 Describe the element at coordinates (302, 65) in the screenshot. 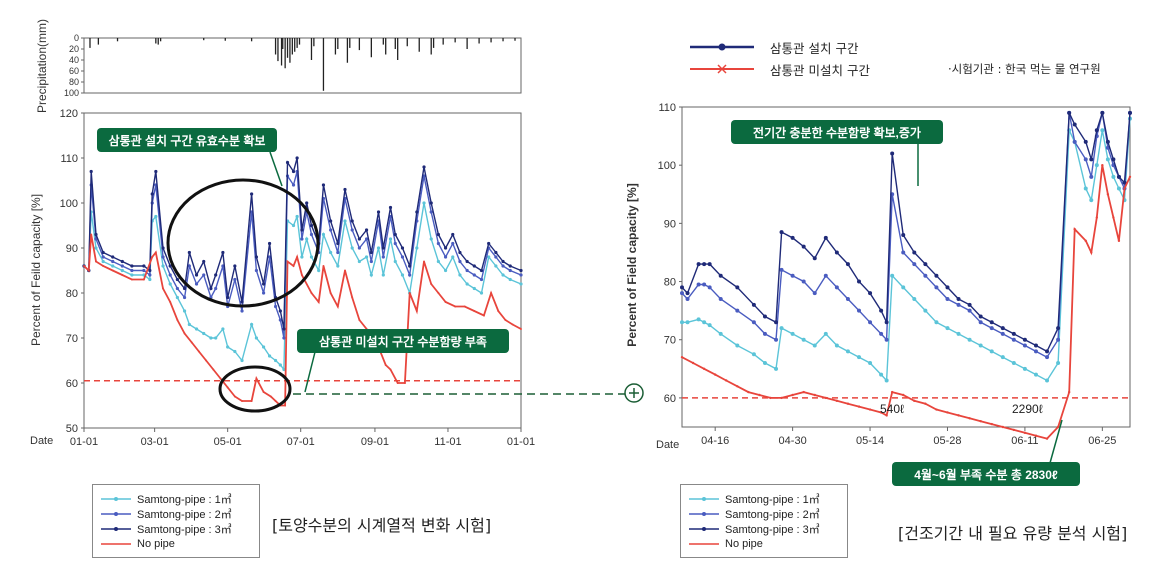

I see `precipitation-frame` at that location.